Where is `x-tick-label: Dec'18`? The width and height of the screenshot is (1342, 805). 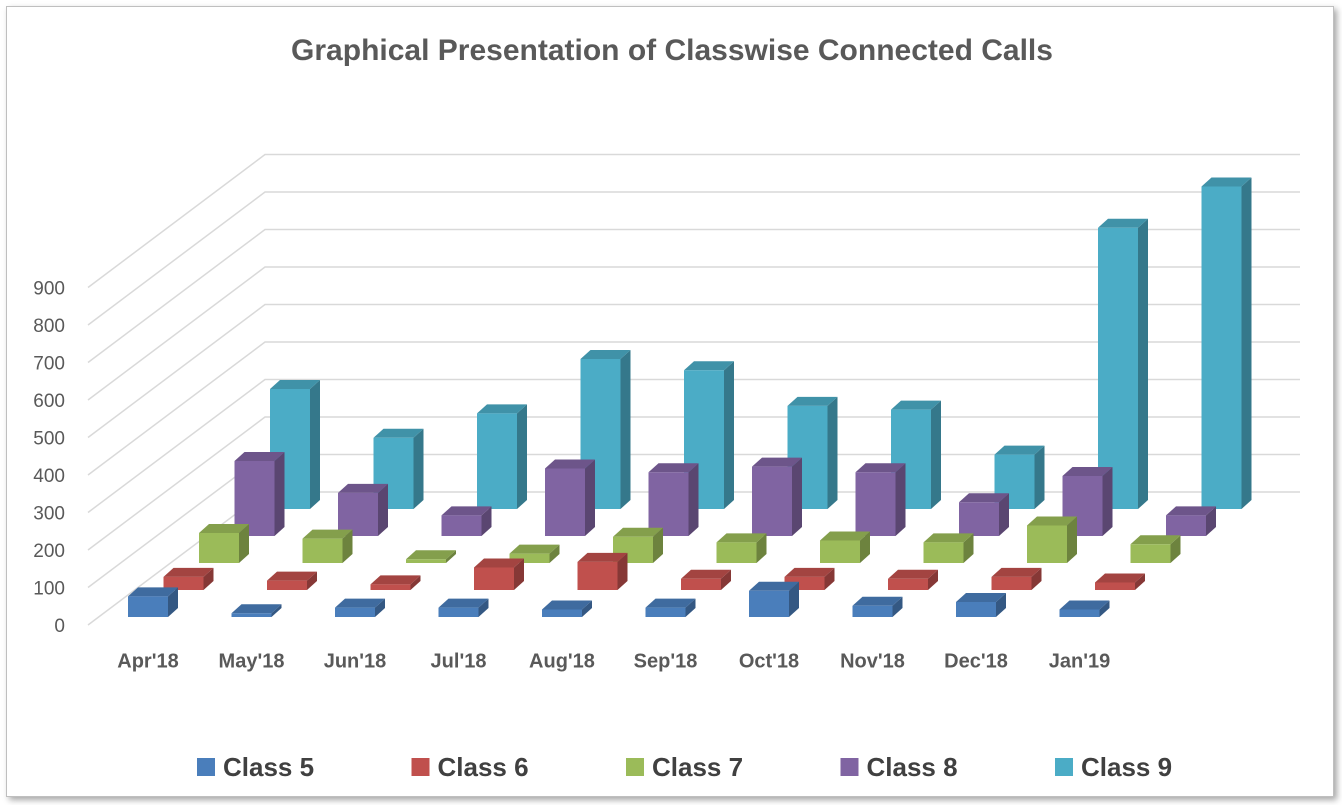 x-tick-label: Dec'18 is located at coordinates (976, 661).